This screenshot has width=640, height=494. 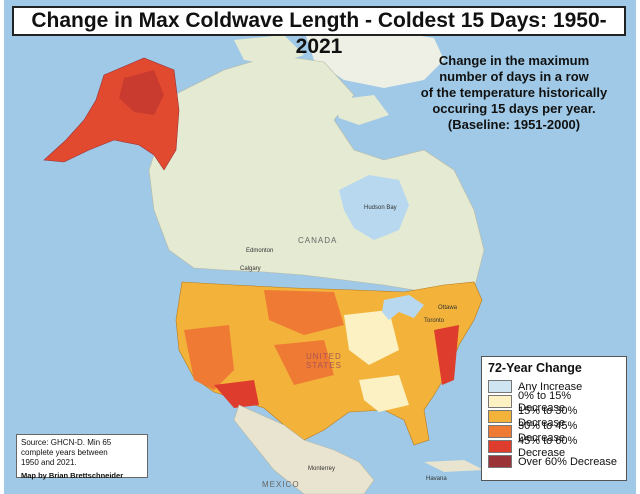 I want to click on subtitle-line: Change in the maximum, so click(x=514, y=60).